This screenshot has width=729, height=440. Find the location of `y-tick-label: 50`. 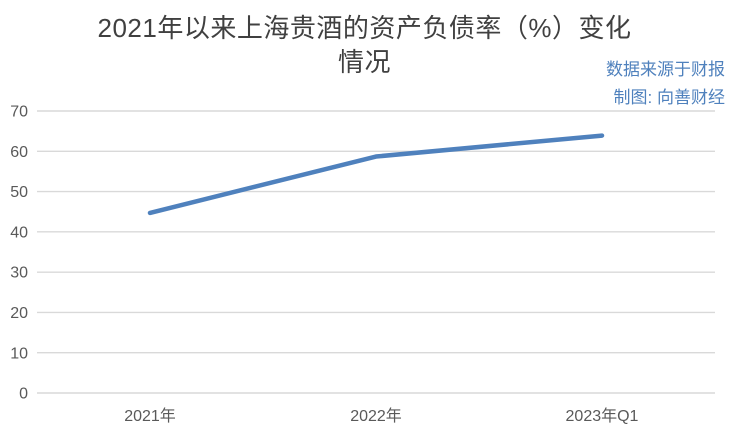

y-tick-label: 50 is located at coordinates (19, 192).